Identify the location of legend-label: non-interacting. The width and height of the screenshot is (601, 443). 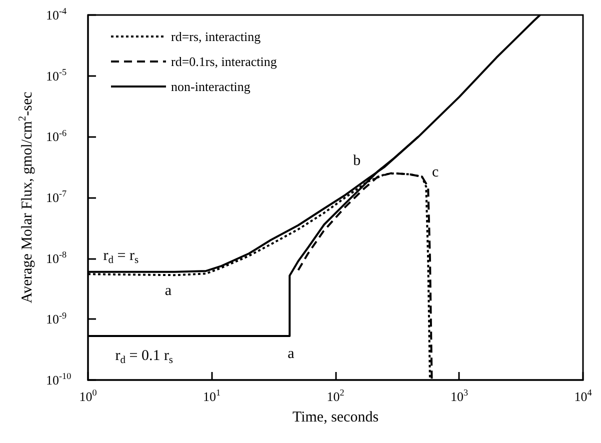
(211, 86).